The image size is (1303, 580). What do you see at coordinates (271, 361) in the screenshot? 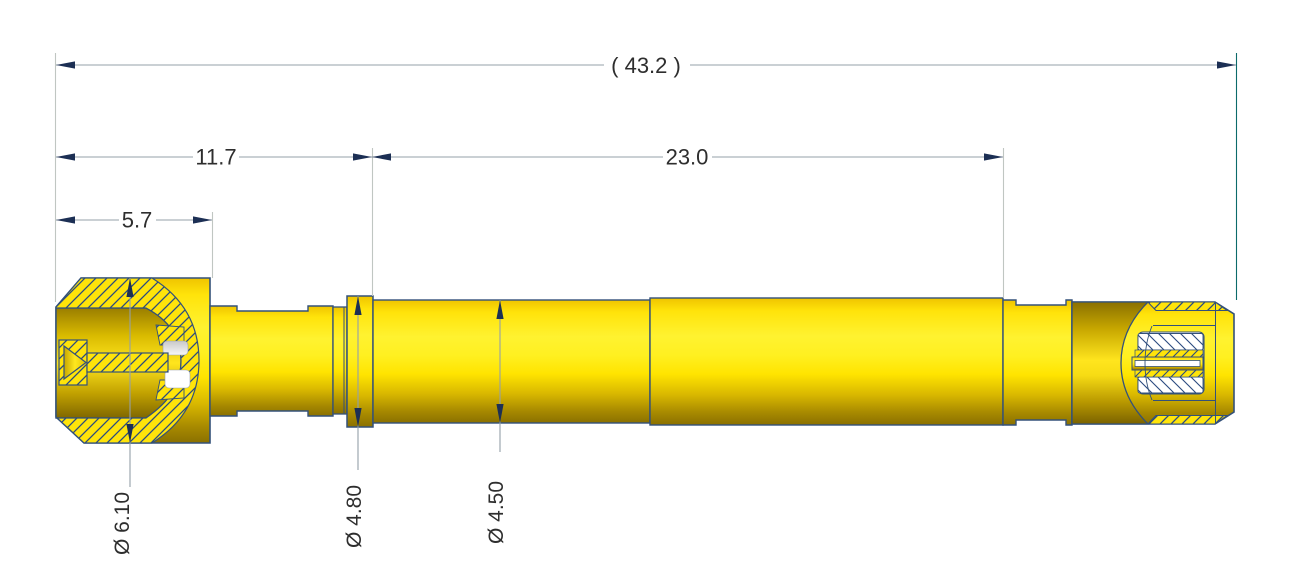
I see `part-neck` at bounding box center [271, 361].